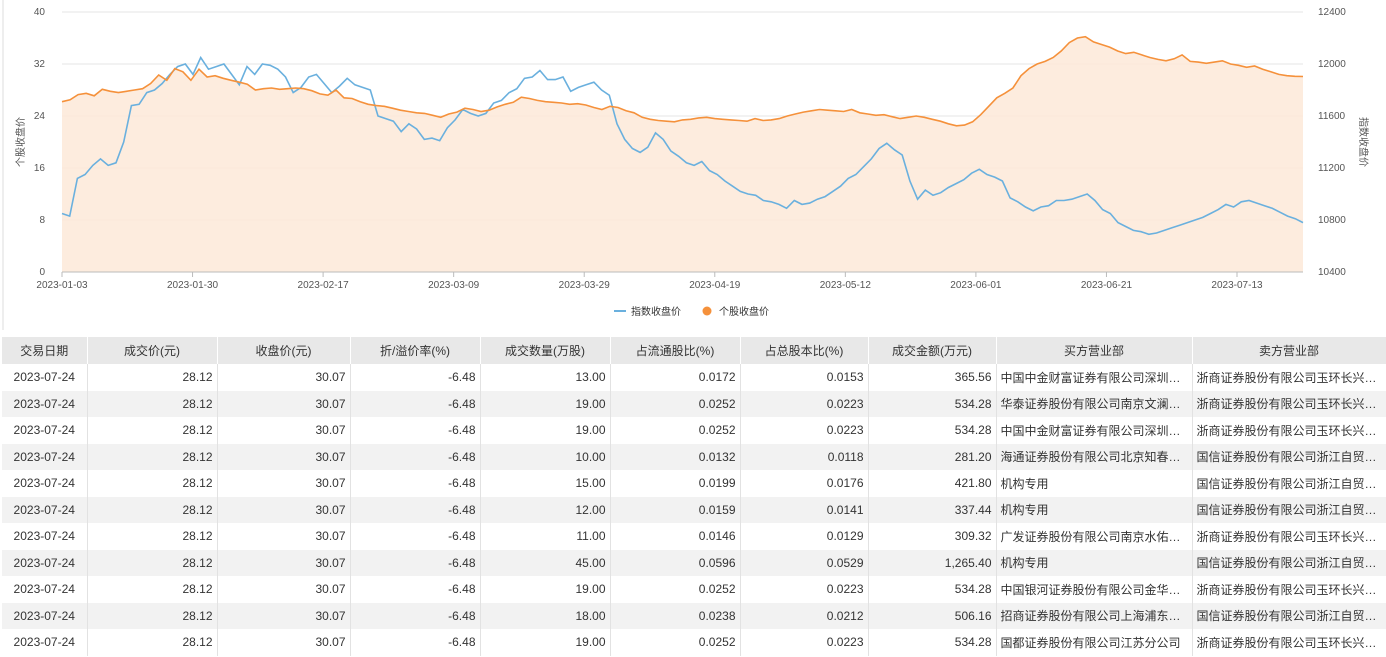  I want to click on table-cell: 1,265.40, so click(932, 562).